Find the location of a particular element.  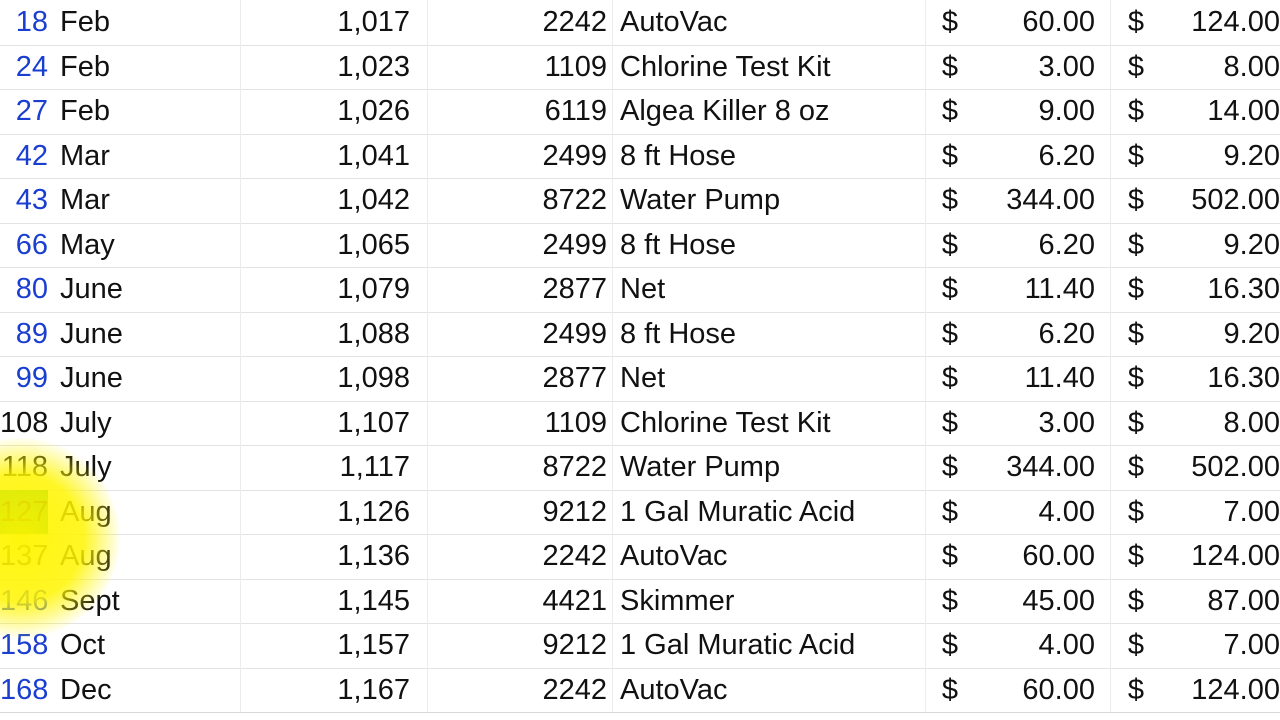

invoice-cell: 1,136 is located at coordinates (373, 556).